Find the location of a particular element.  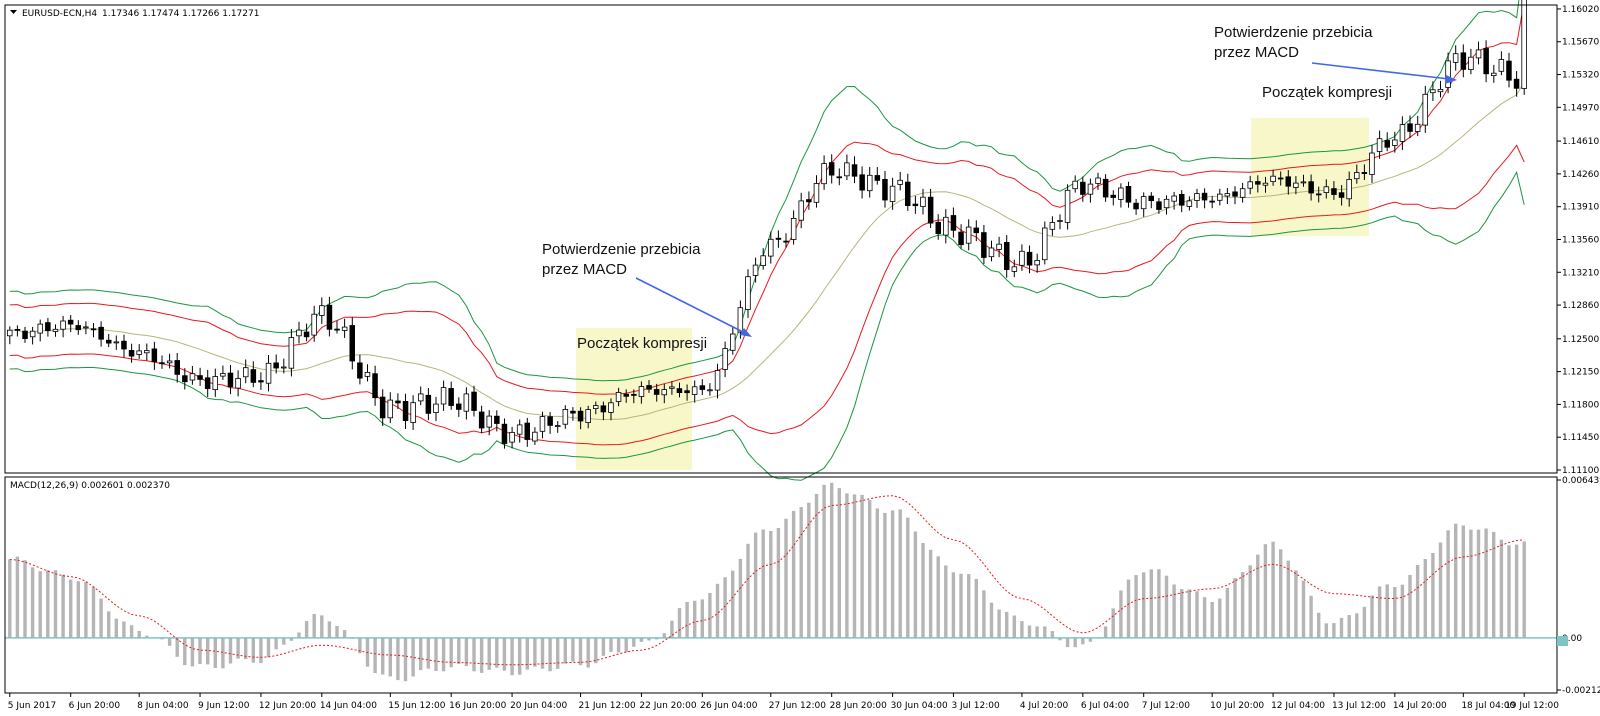

macd-label: MACD(12,26,9) 0.002601 0.002370 is located at coordinates (90, 486).